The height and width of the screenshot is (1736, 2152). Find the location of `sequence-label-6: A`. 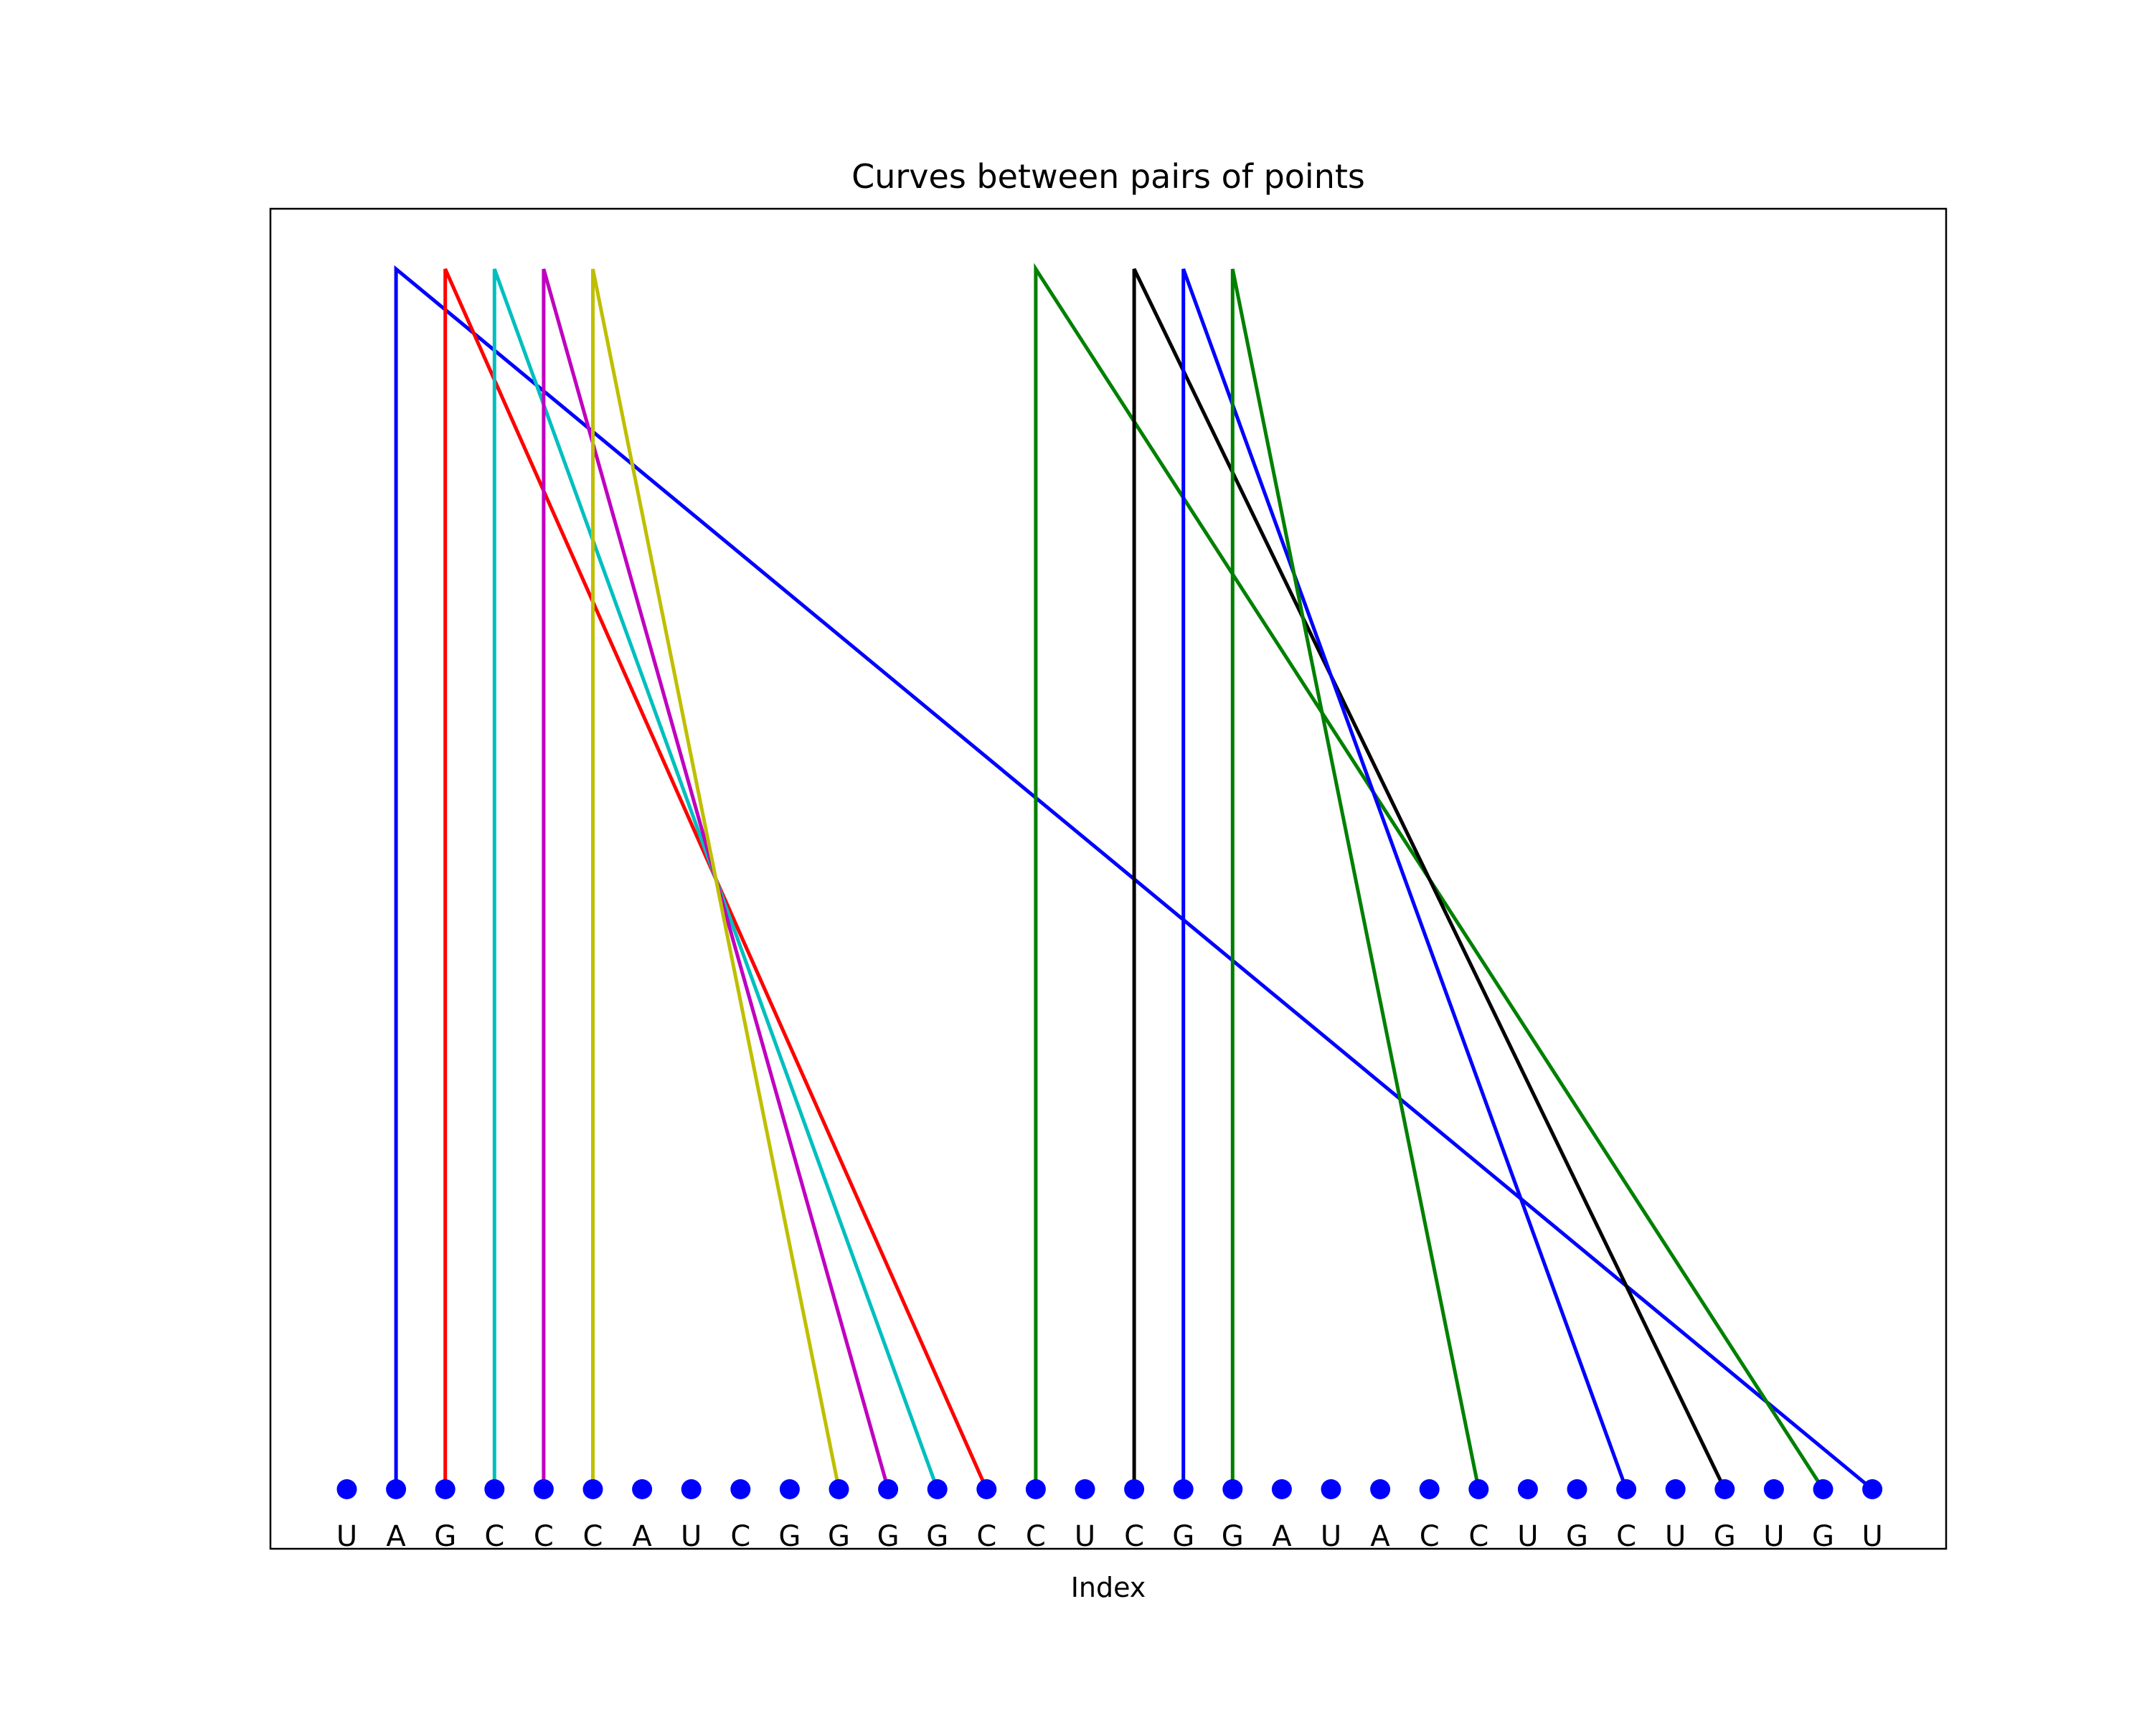

sequence-label-6: A is located at coordinates (642, 1536).